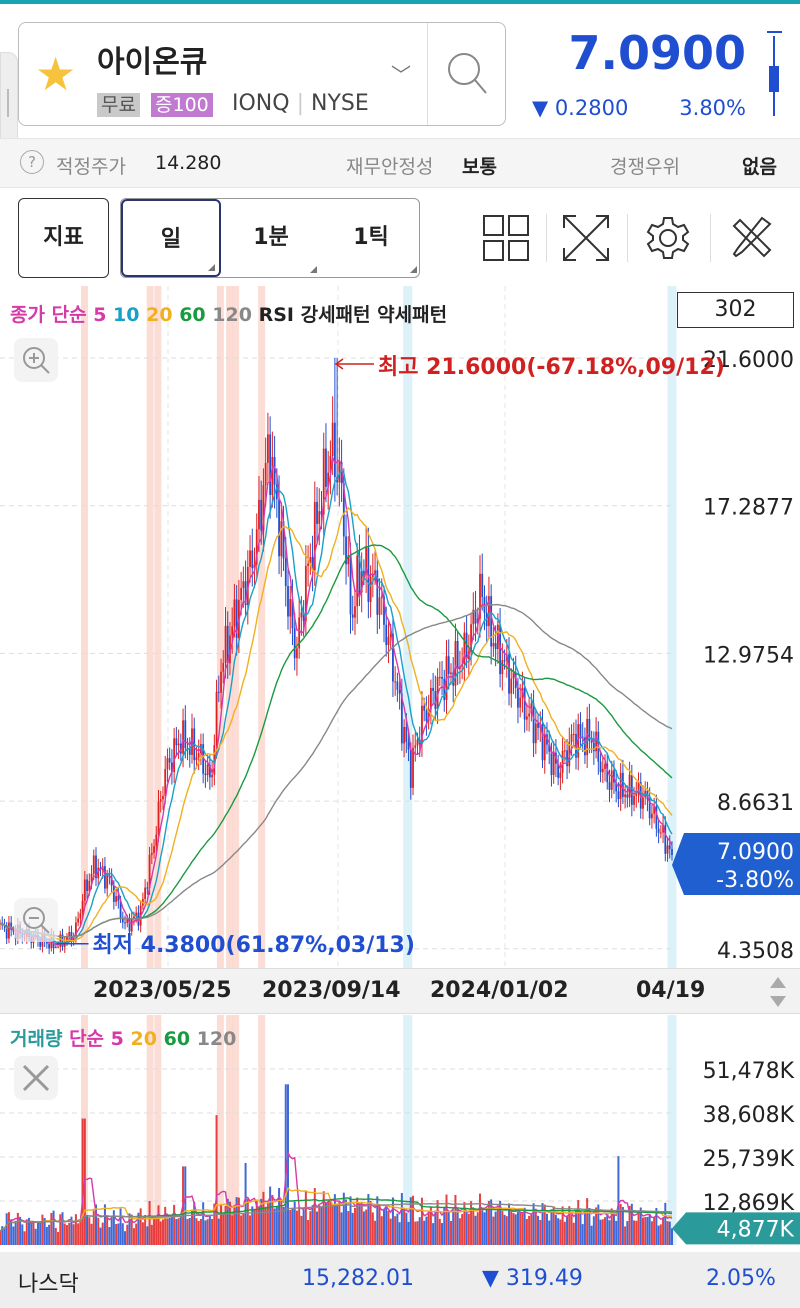 This screenshot has height=1308, width=800. What do you see at coordinates (467, 74) in the screenshot?
I see `search-button` at bounding box center [467, 74].